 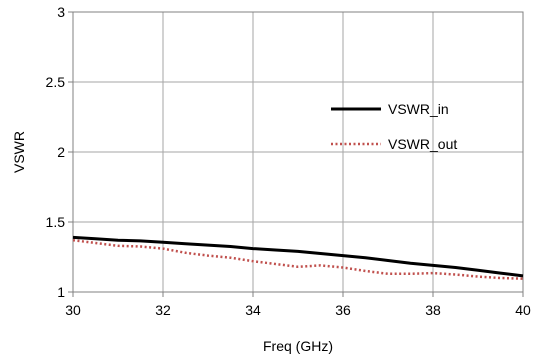 I want to click on y-tick-labels: 1 1.5 2 2.5 3, so click(x=56, y=152).